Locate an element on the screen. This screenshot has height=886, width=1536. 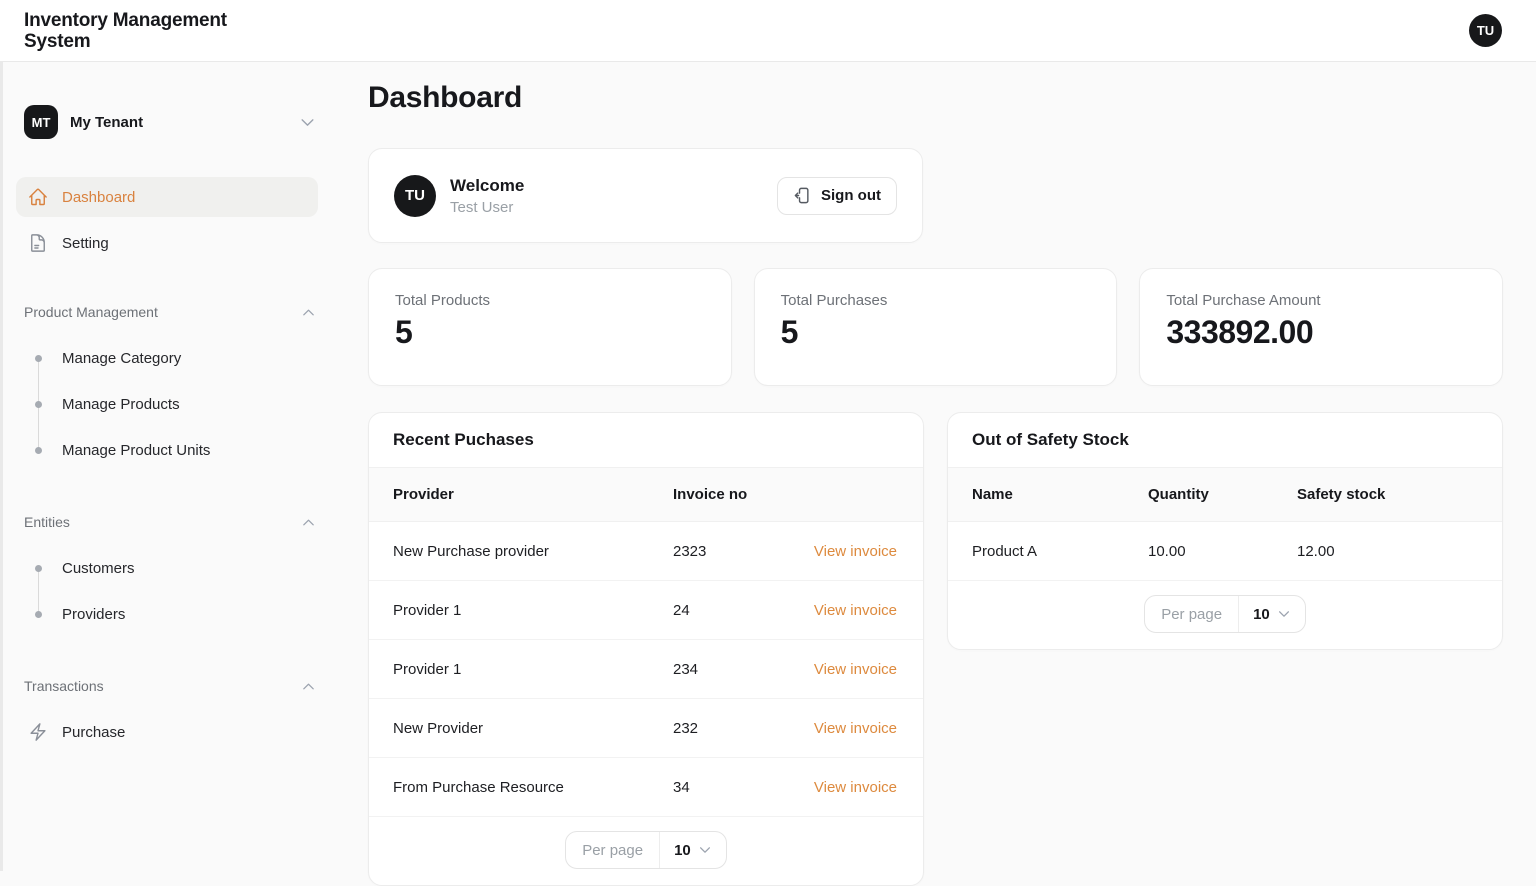
sidebar-item-purchase: Purchase is located at coordinates (168, 732).